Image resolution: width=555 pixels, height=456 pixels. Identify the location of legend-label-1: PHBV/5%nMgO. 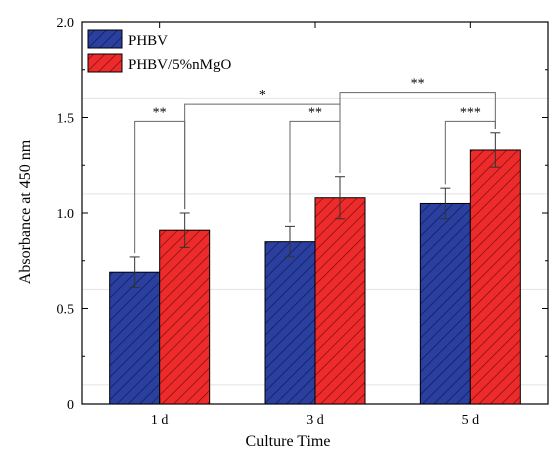
(180, 65).